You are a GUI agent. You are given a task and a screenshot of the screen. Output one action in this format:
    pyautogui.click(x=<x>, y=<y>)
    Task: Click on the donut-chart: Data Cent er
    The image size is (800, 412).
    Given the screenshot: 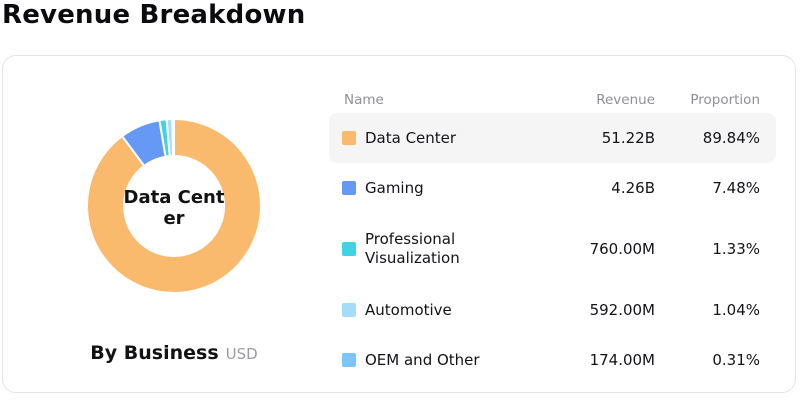 What is the action you would take?
    pyautogui.click(x=174, y=206)
    